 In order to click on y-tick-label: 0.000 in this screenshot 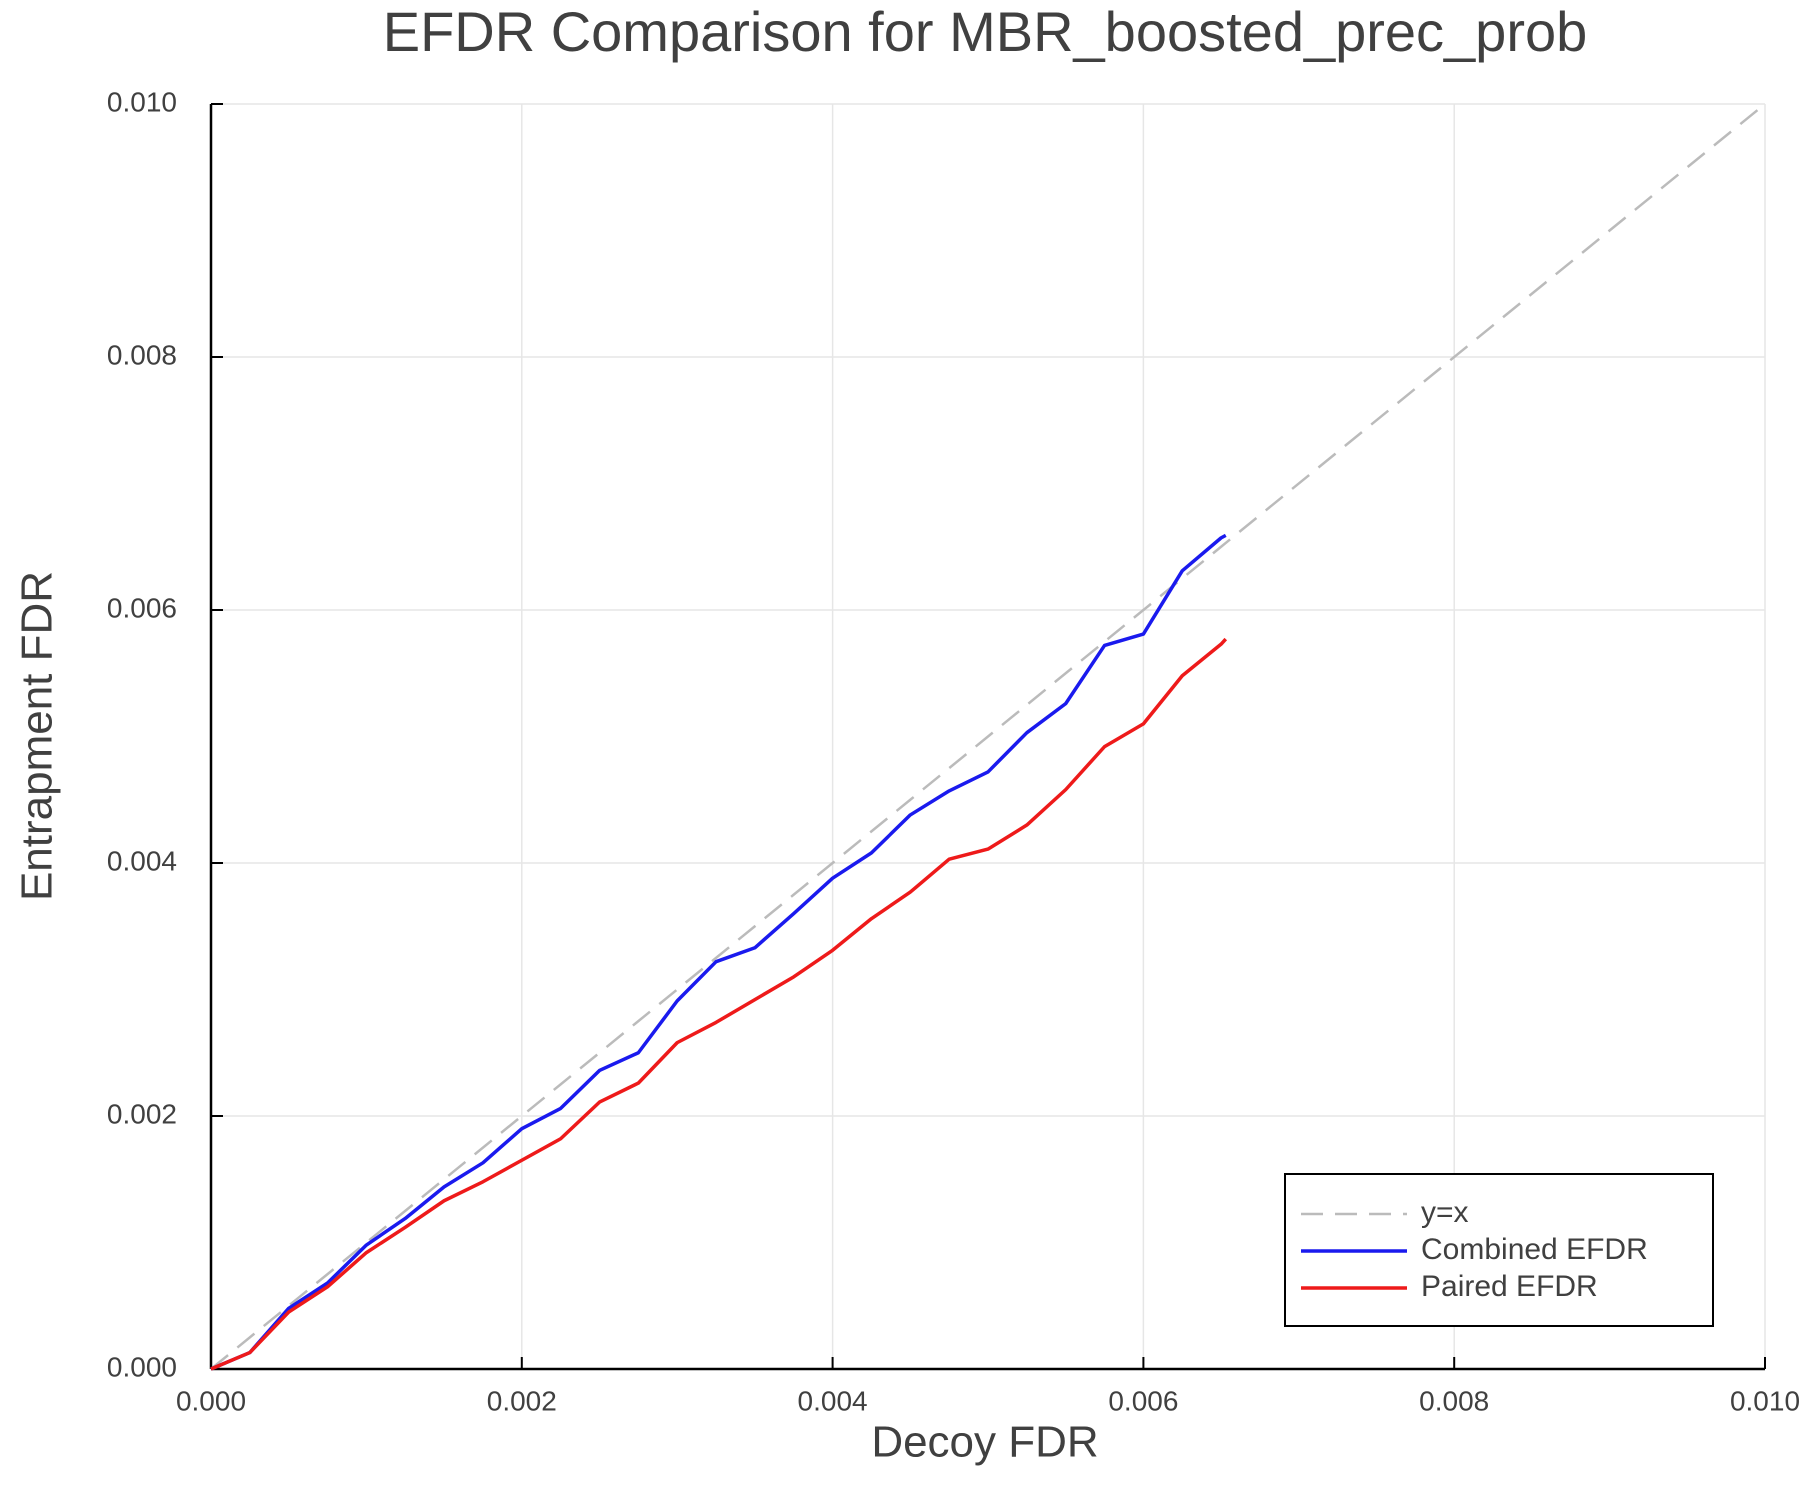, I will do `click(142, 1366)`.